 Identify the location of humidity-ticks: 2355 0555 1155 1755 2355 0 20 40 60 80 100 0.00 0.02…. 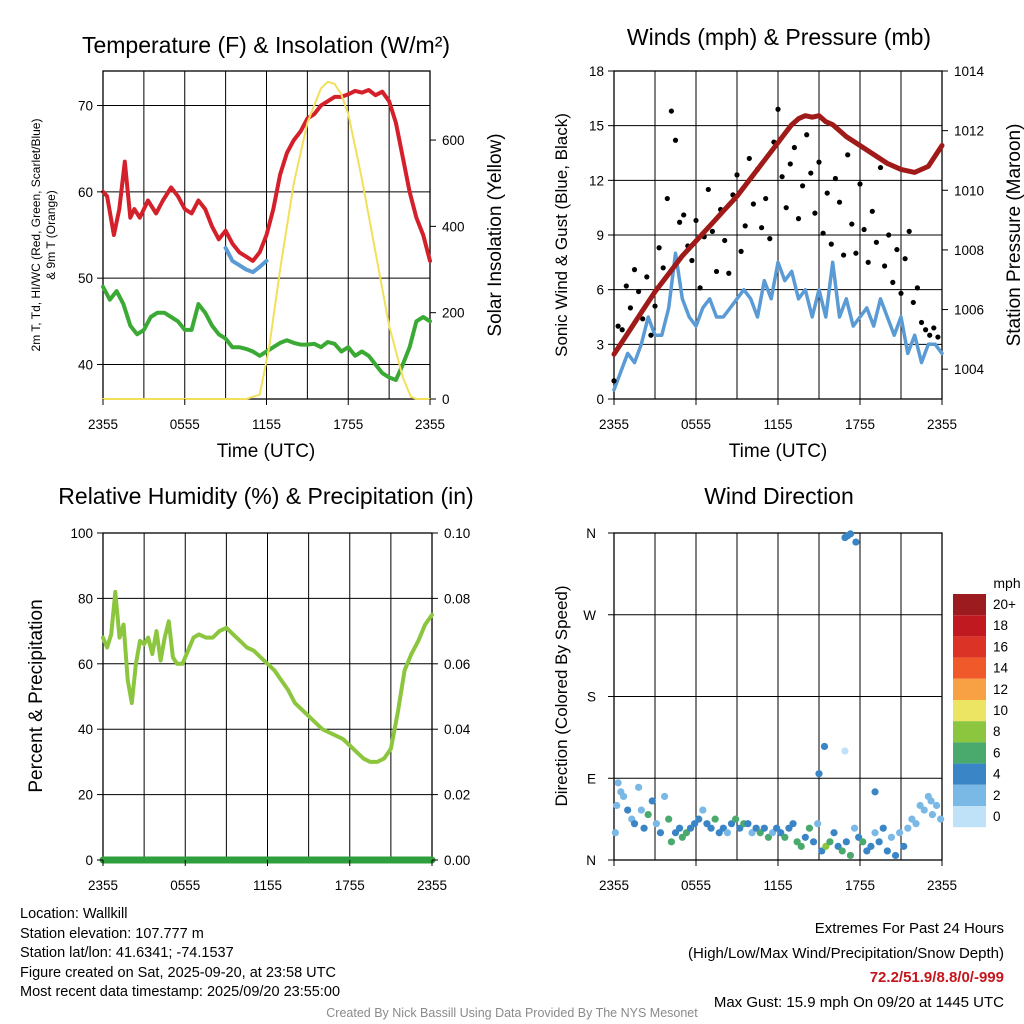
(270, 709).